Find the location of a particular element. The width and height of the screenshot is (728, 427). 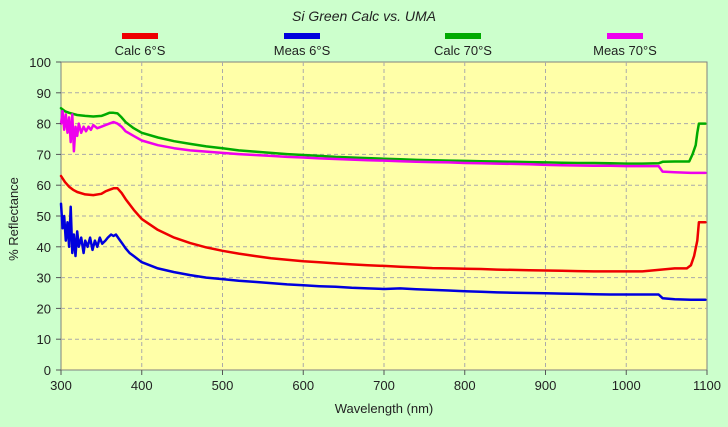

x-tick-label: 1000 is located at coordinates (626, 385).